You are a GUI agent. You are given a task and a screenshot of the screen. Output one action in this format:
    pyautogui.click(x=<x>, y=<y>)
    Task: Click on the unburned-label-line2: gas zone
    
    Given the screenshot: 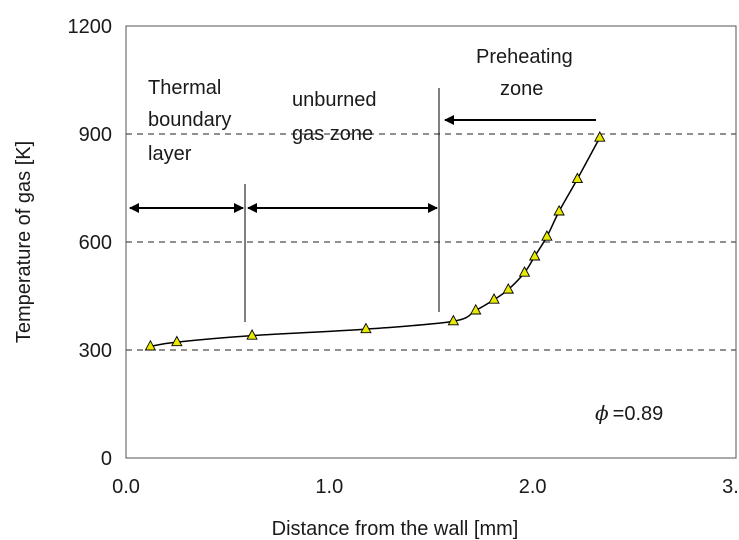 What is the action you would take?
    pyautogui.click(x=332, y=134)
    